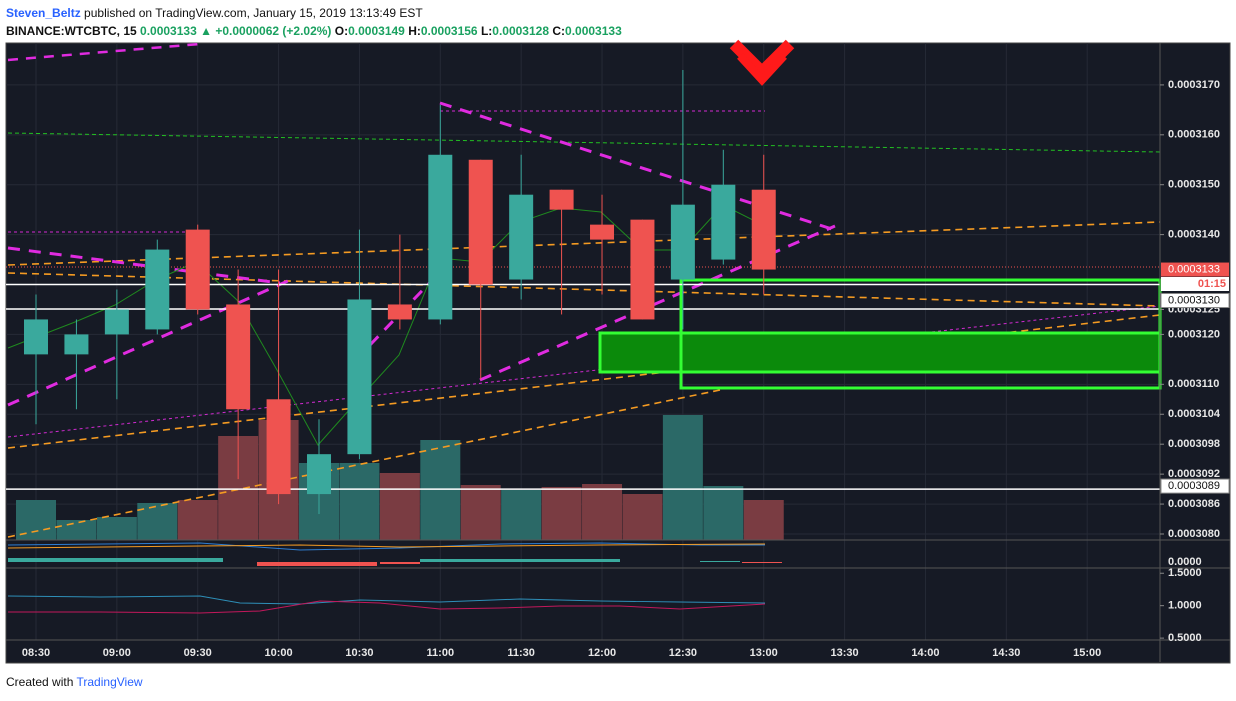 Image resolution: width=1236 pixels, height=701 pixels. Describe the element at coordinates (40, 682) in the screenshot. I see `created: Created with` at that location.